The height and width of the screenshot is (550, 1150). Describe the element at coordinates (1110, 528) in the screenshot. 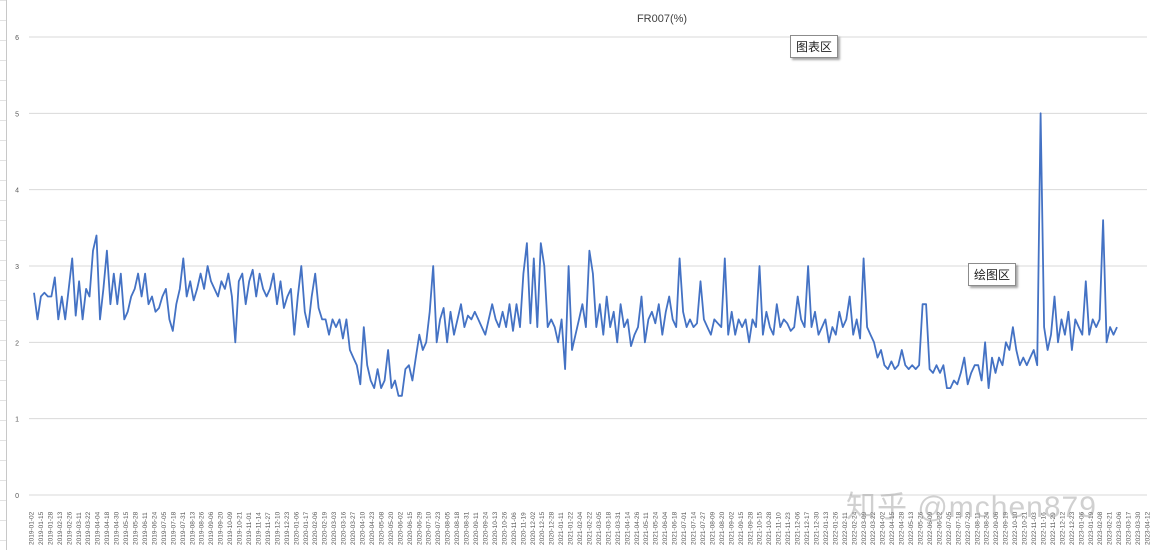

I see `x-tick-label: 2023-02-21` at that location.